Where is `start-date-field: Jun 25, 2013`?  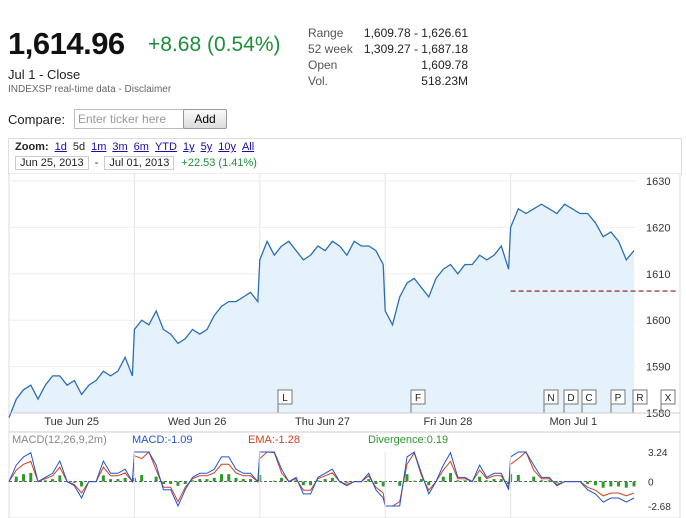 start-date-field: Jun 25, 2013 is located at coordinates (52, 163).